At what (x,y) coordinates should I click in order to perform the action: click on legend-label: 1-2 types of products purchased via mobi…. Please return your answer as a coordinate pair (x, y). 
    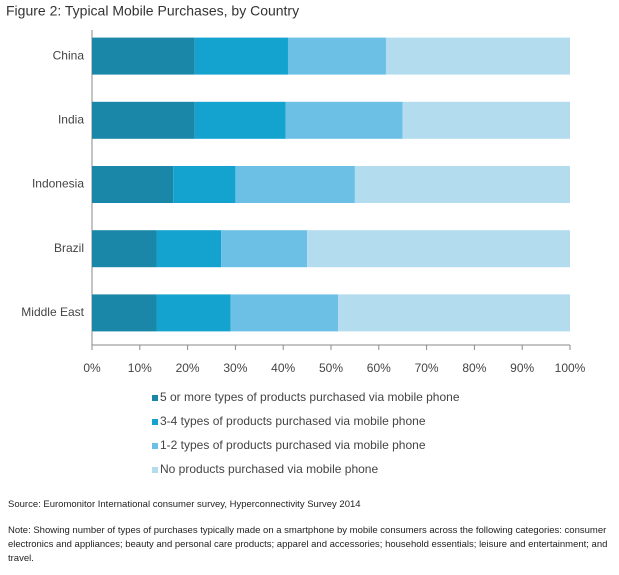
    Looking at the image, I should click on (293, 445).